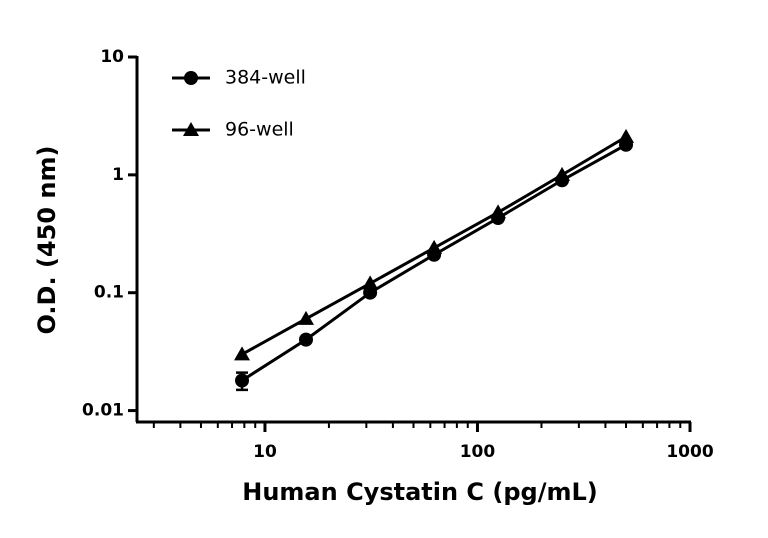 The width and height of the screenshot is (768, 538). Describe the element at coordinates (265, 78) in the screenshot. I see `legend-label: 384-well` at that location.